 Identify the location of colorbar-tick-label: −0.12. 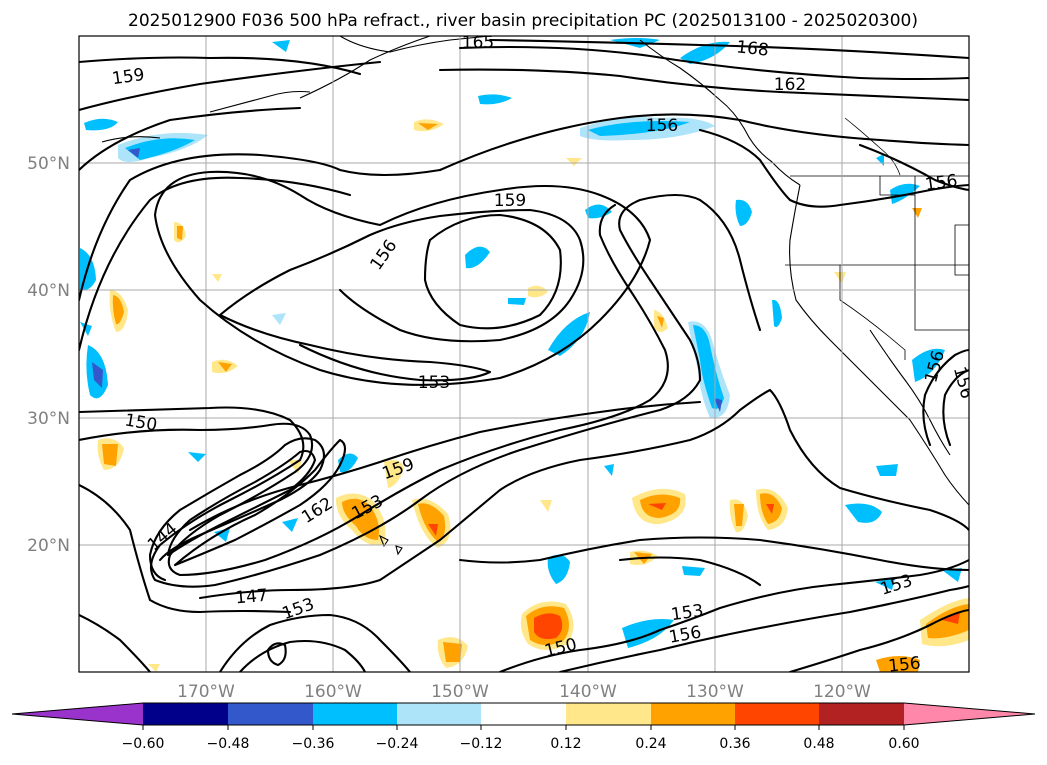
(481, 744).